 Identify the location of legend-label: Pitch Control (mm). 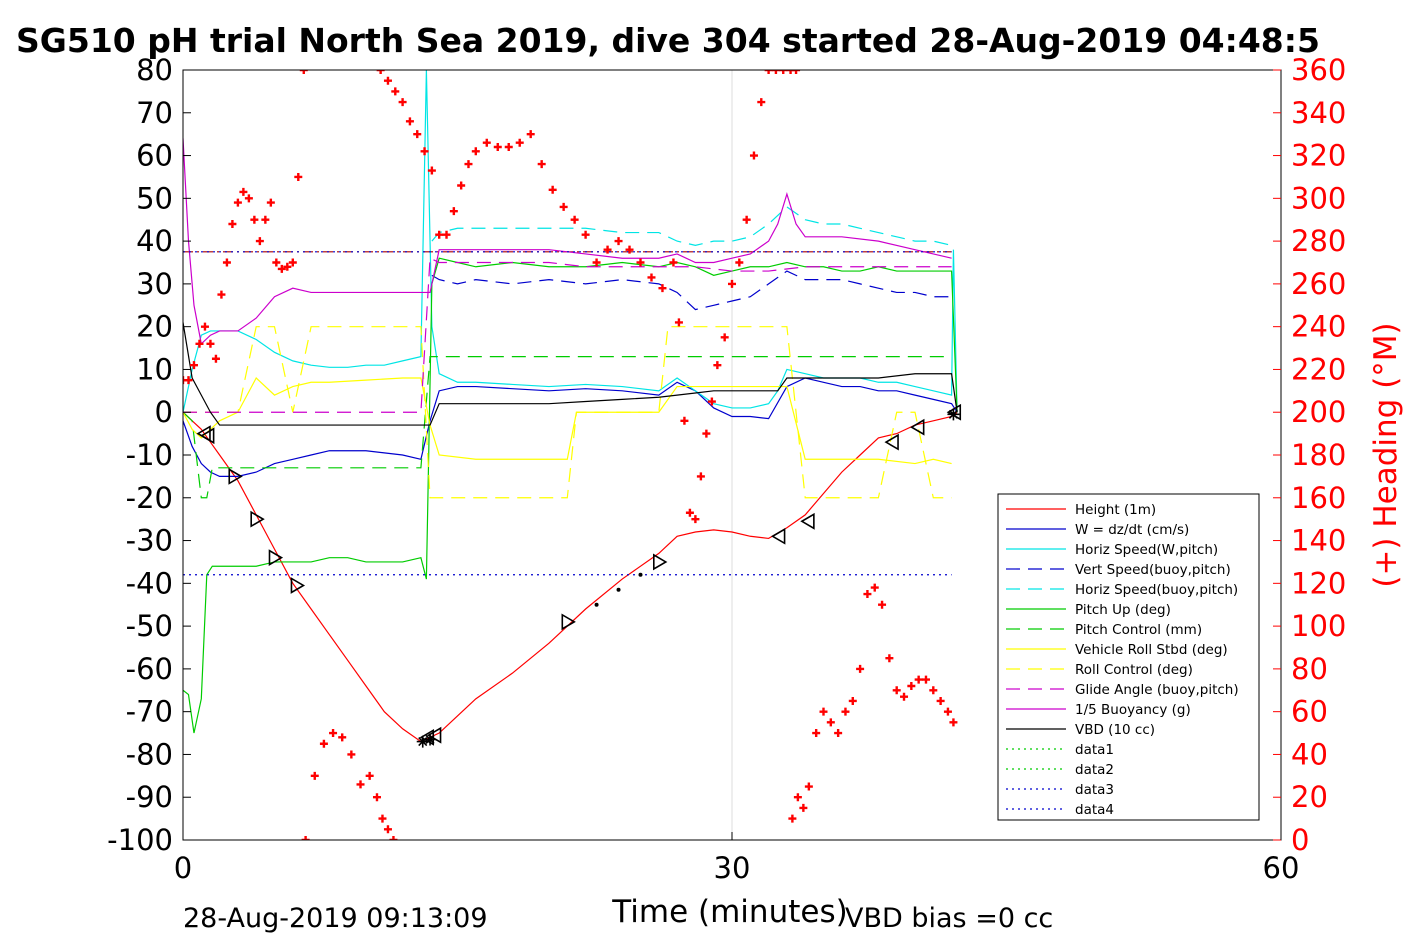
(1138, 630).